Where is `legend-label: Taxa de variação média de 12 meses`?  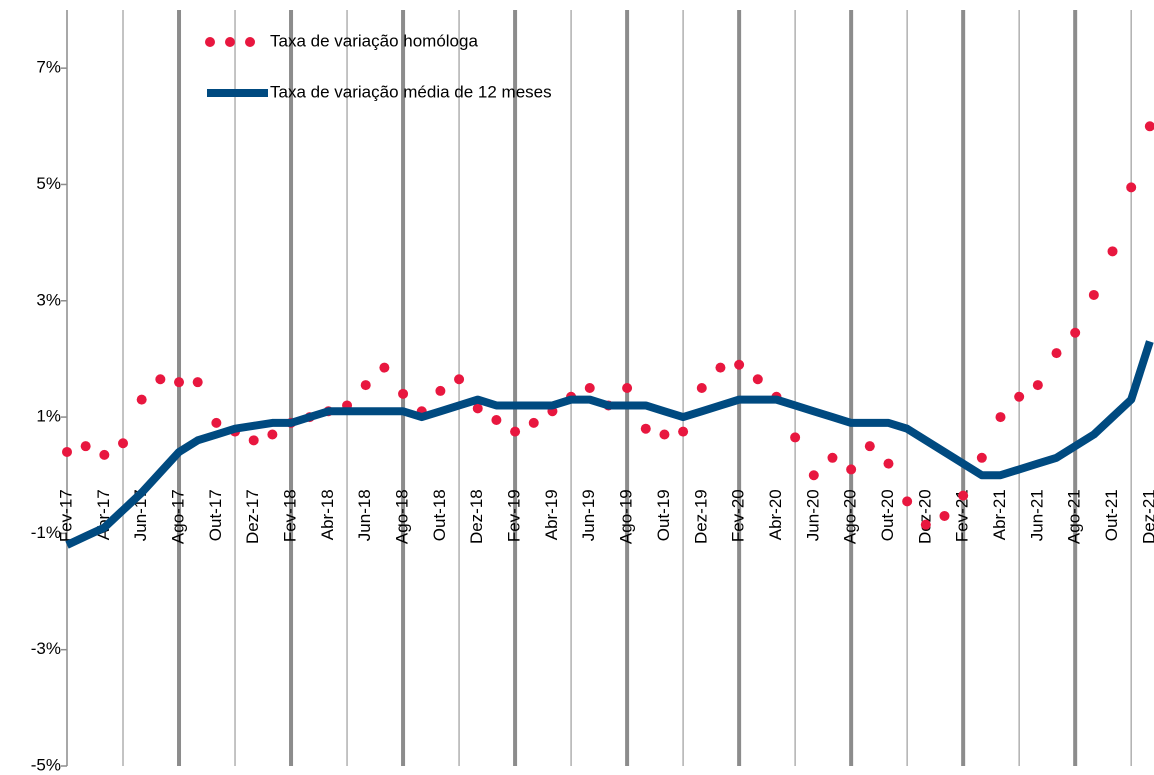
legend-label: Taxa de variação média de 12 meses is located at coordinates (411, 91).